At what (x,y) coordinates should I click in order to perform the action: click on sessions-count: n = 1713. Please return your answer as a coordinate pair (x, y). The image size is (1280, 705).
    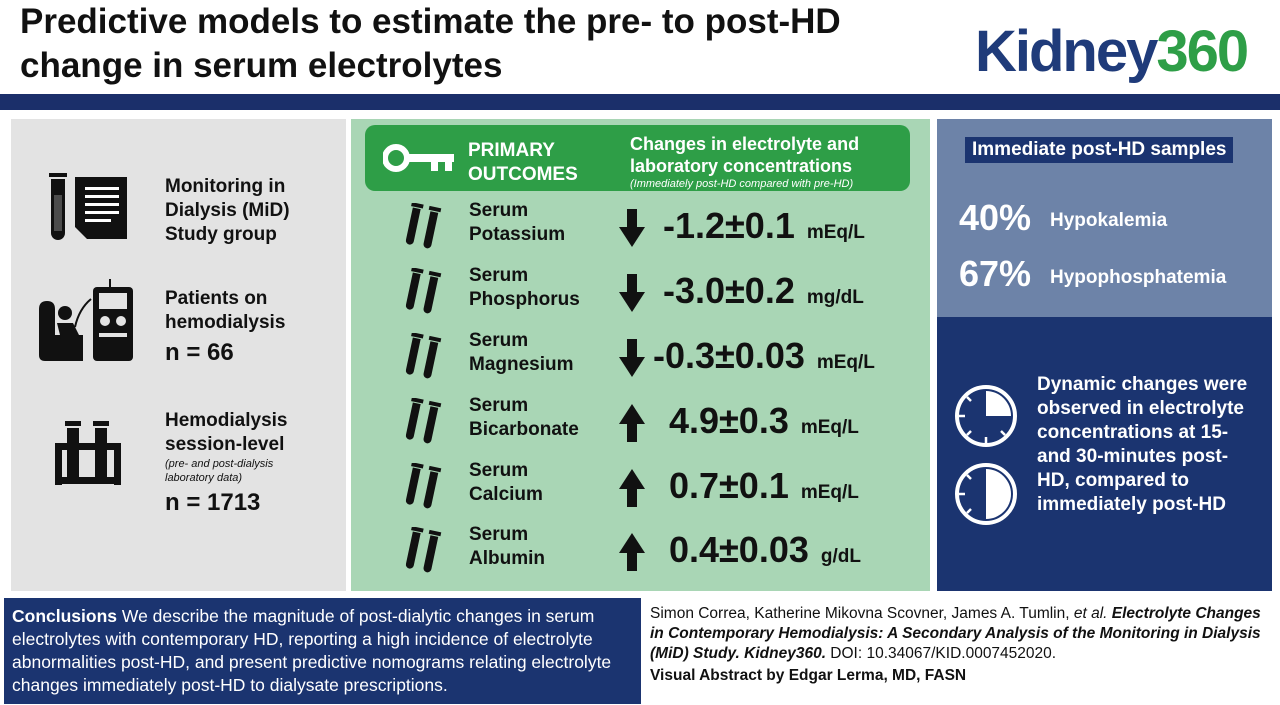
    Looking at the image, I should click on (213, 502).